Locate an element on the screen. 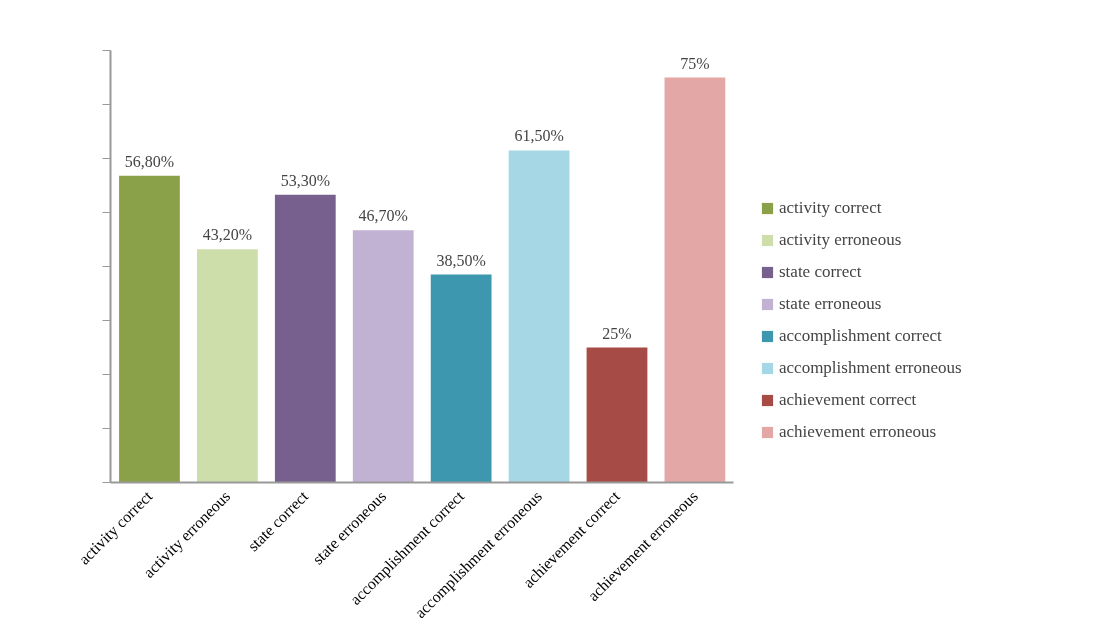 This screenshot has width=1093, height=637. data-label: 53,30% is located at coordinates (305, 180).